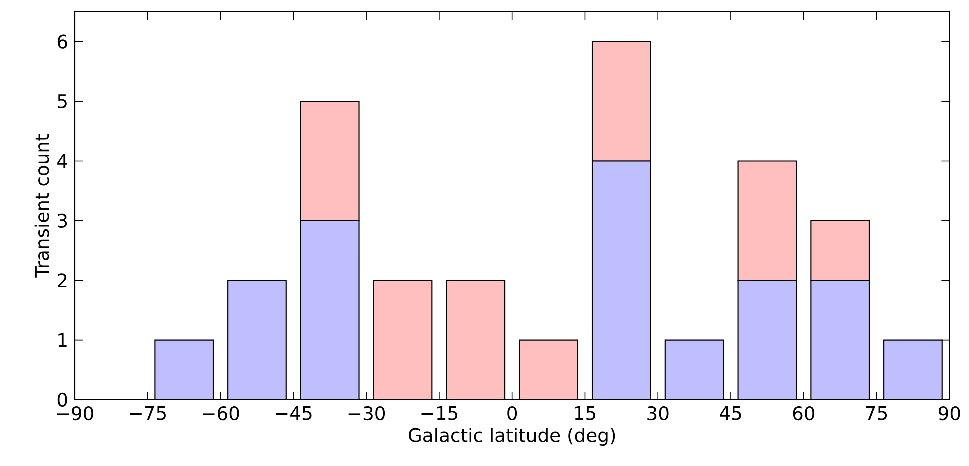 This screenshot has width=969, height=466. I want to click on x-tick-label: −45, so click(294, 413).